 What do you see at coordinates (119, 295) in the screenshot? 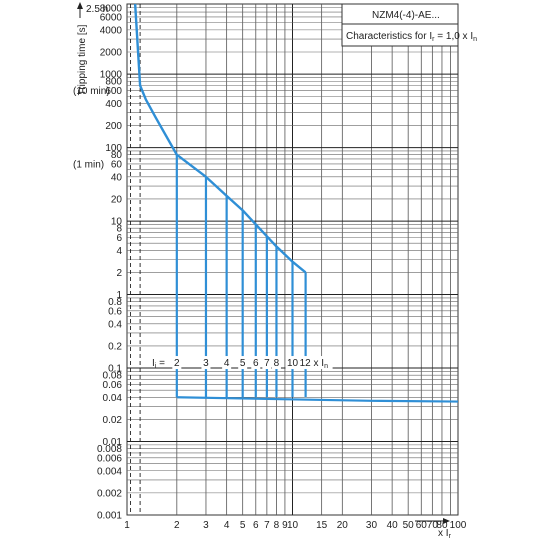
I see `y-tick-label: 1` at bounding box center [119, 295].